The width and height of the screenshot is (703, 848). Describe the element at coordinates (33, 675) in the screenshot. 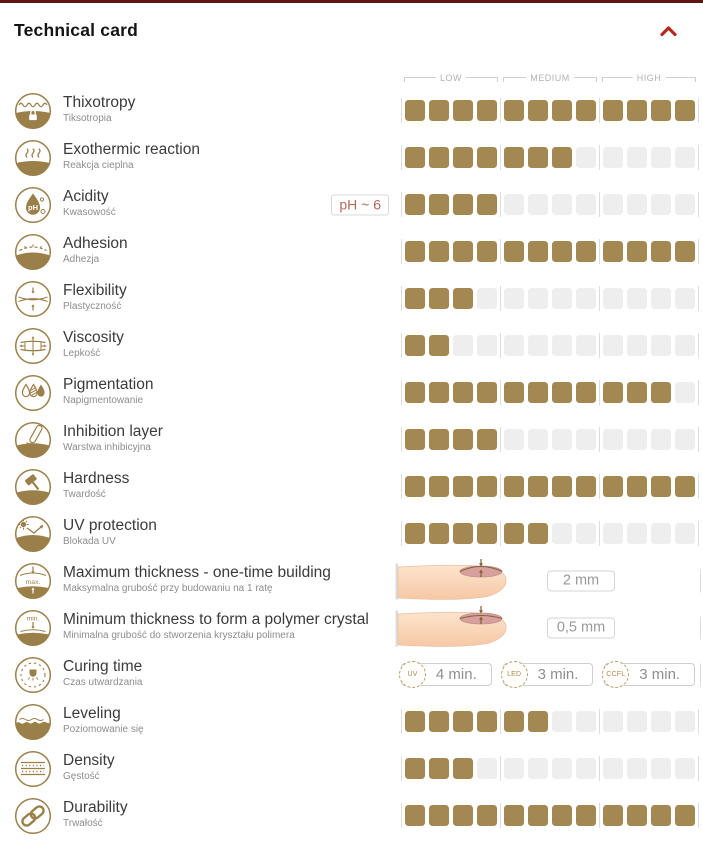

I see `curing-time-icon` at that location.